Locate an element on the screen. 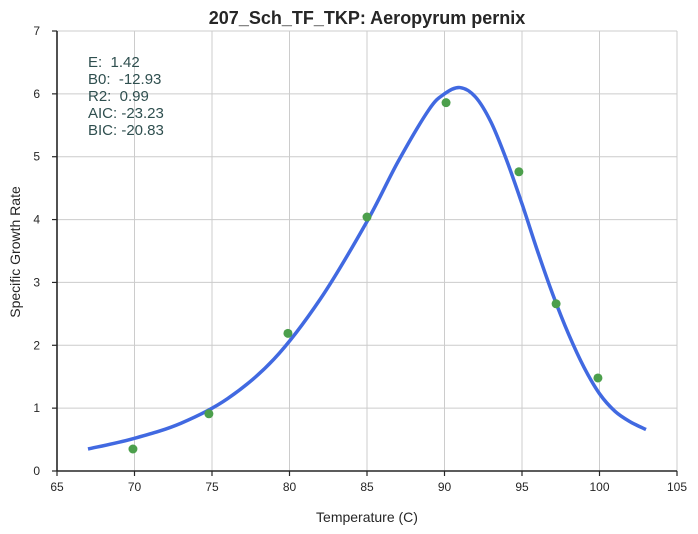 The width and height of the screenshot is (698, 534). fit-stat-line: R2: 0.99 is located at coordinates (118, 96).